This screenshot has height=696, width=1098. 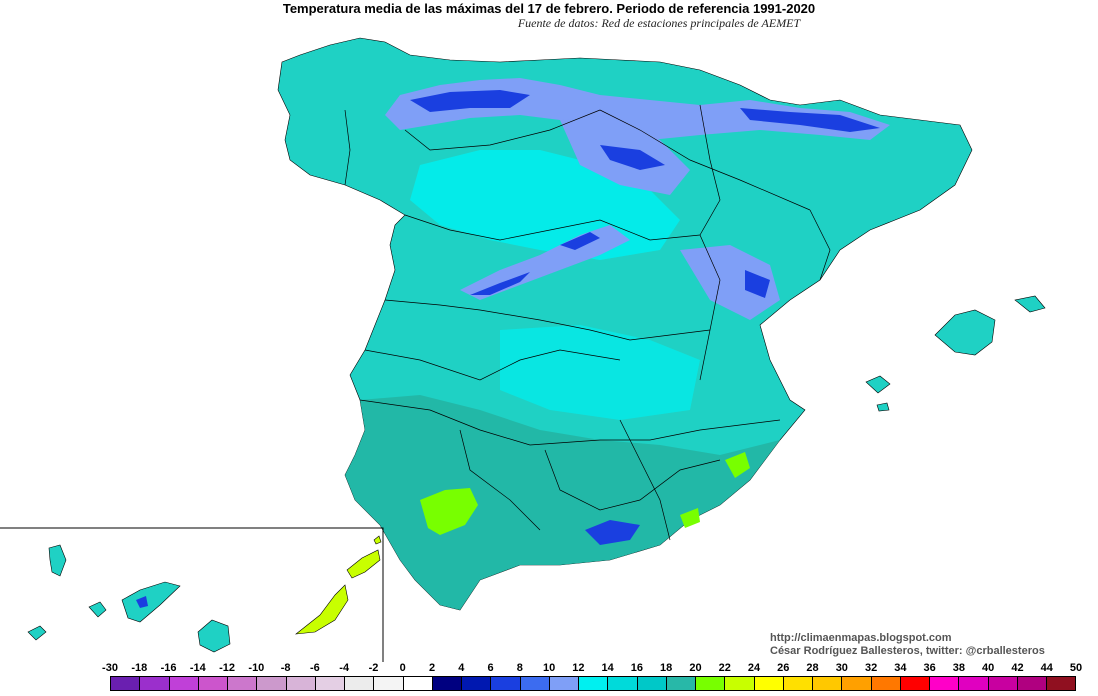 I want to click on inset-frame, so click(x=192, y=594).